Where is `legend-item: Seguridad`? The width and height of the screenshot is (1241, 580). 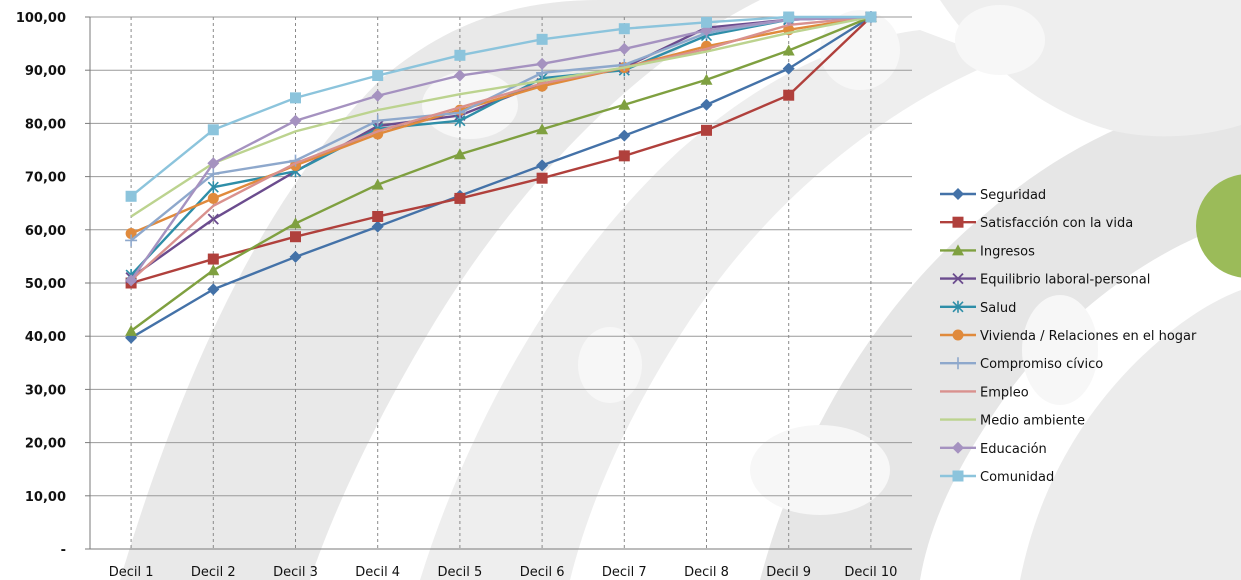
legend-item: Seguridad is located at coordinates (993, 195).